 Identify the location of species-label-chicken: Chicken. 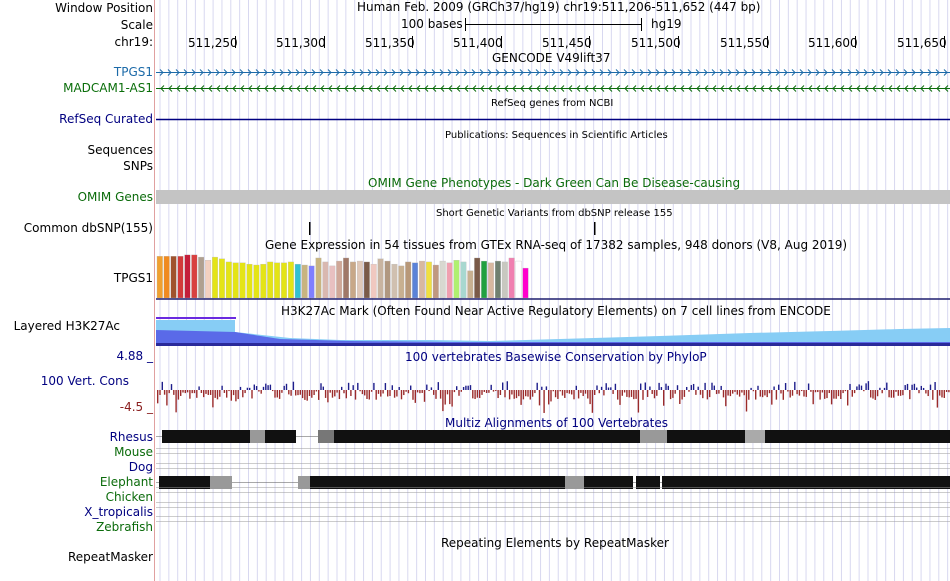
(129, 497).